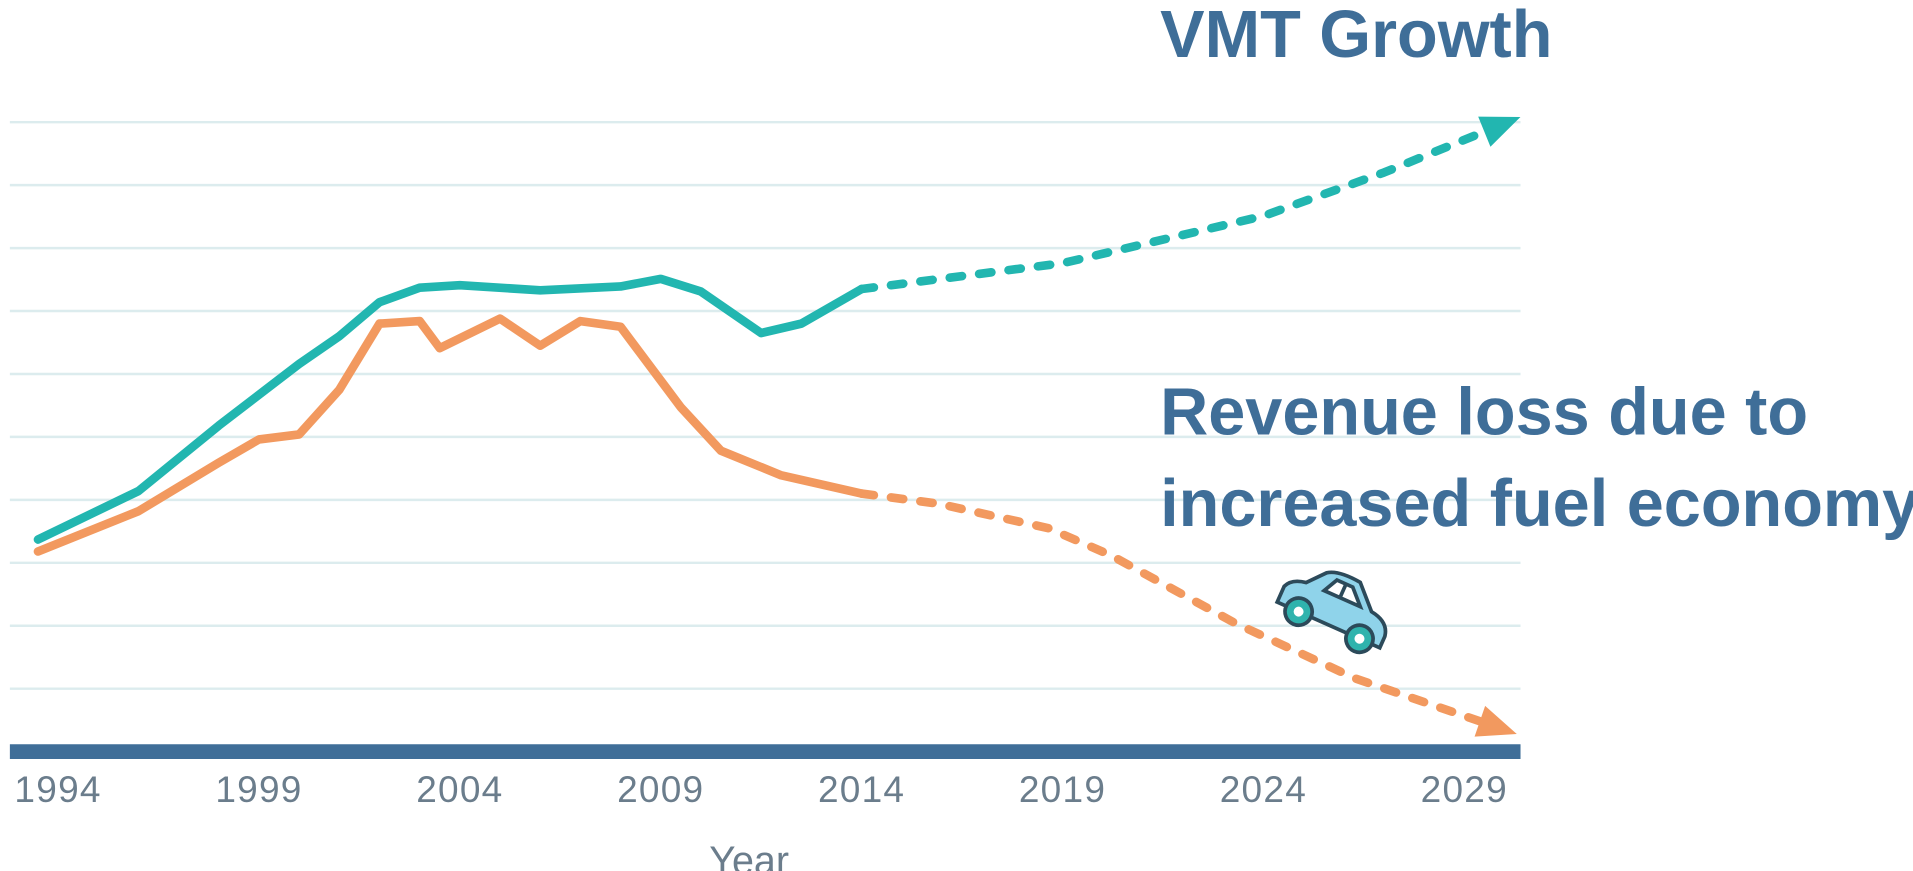  What do you see at coordinates (861, 789) in the screenshot?
I see `x-tick-label: 2014` at bounding box center [861, 789].